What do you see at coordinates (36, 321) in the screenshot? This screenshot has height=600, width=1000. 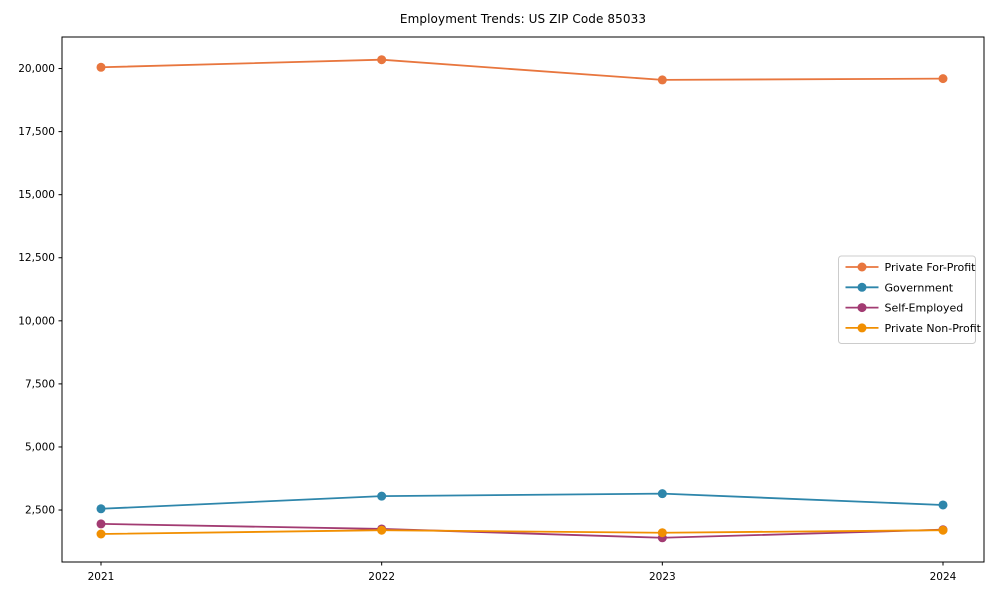 I see `y-tick-label: 10,000` at bounding box center [36, 321].